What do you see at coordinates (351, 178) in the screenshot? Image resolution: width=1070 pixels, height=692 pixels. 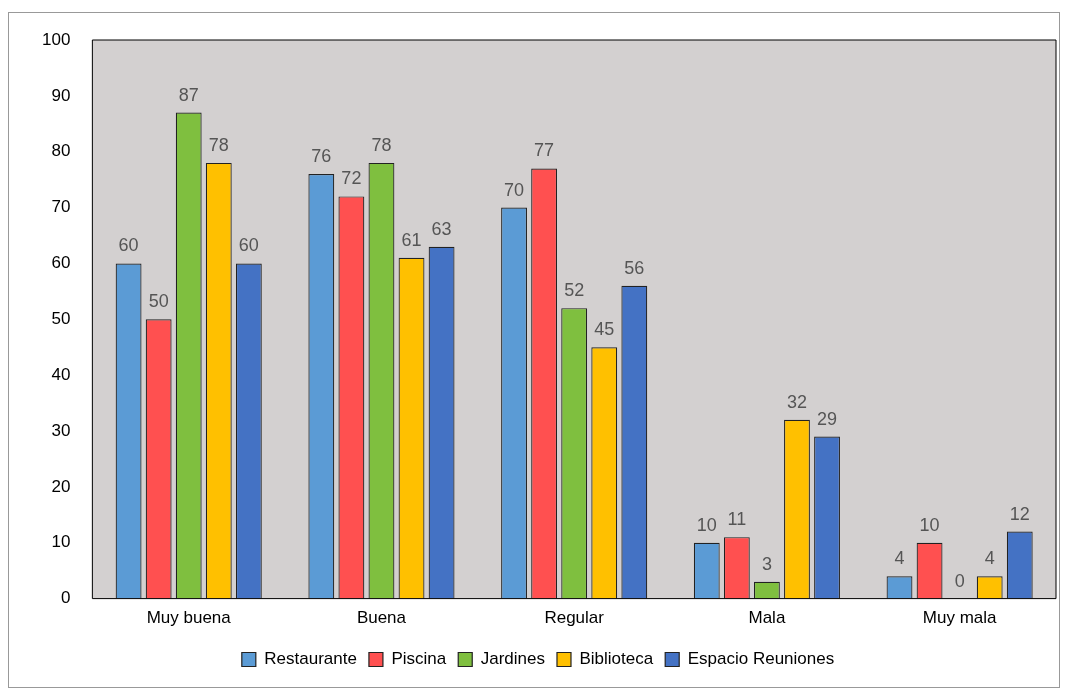 I see `data-label: 72` at bounding box center [351, 178].